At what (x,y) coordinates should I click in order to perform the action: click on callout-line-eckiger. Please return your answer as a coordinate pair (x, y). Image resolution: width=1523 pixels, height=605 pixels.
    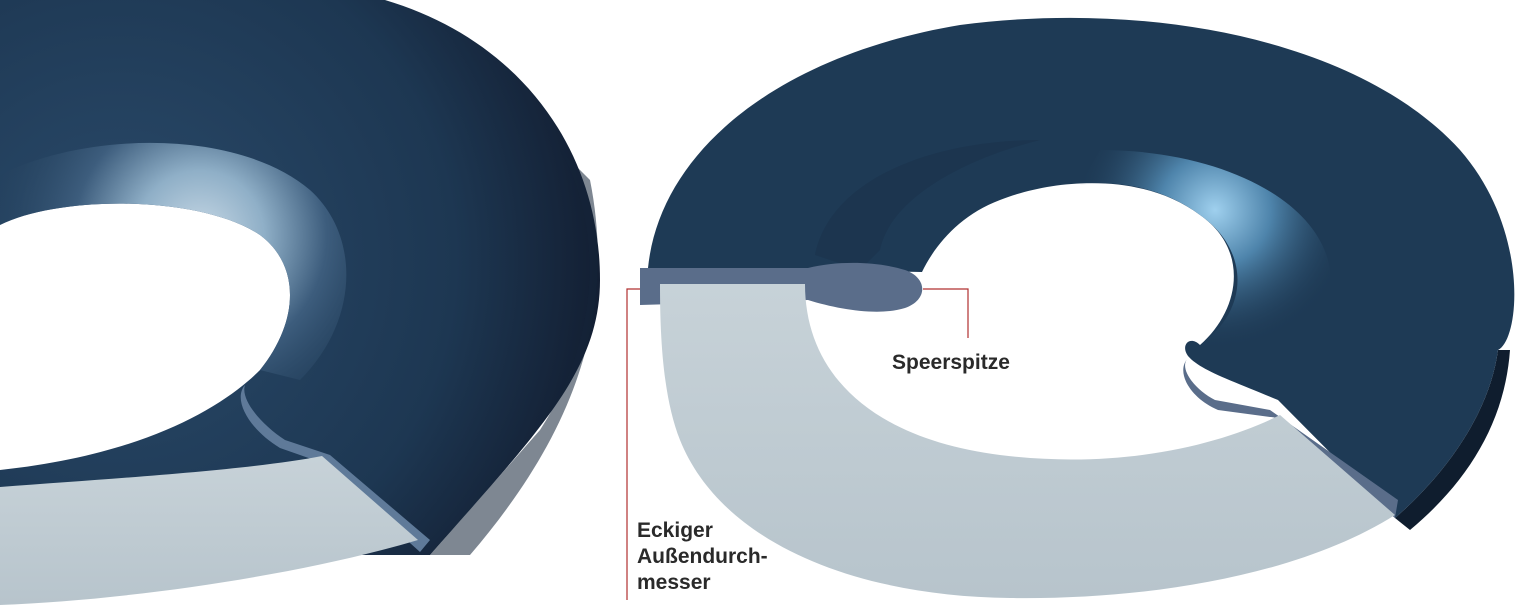
    Looking at the image, I should click on (633, 444).